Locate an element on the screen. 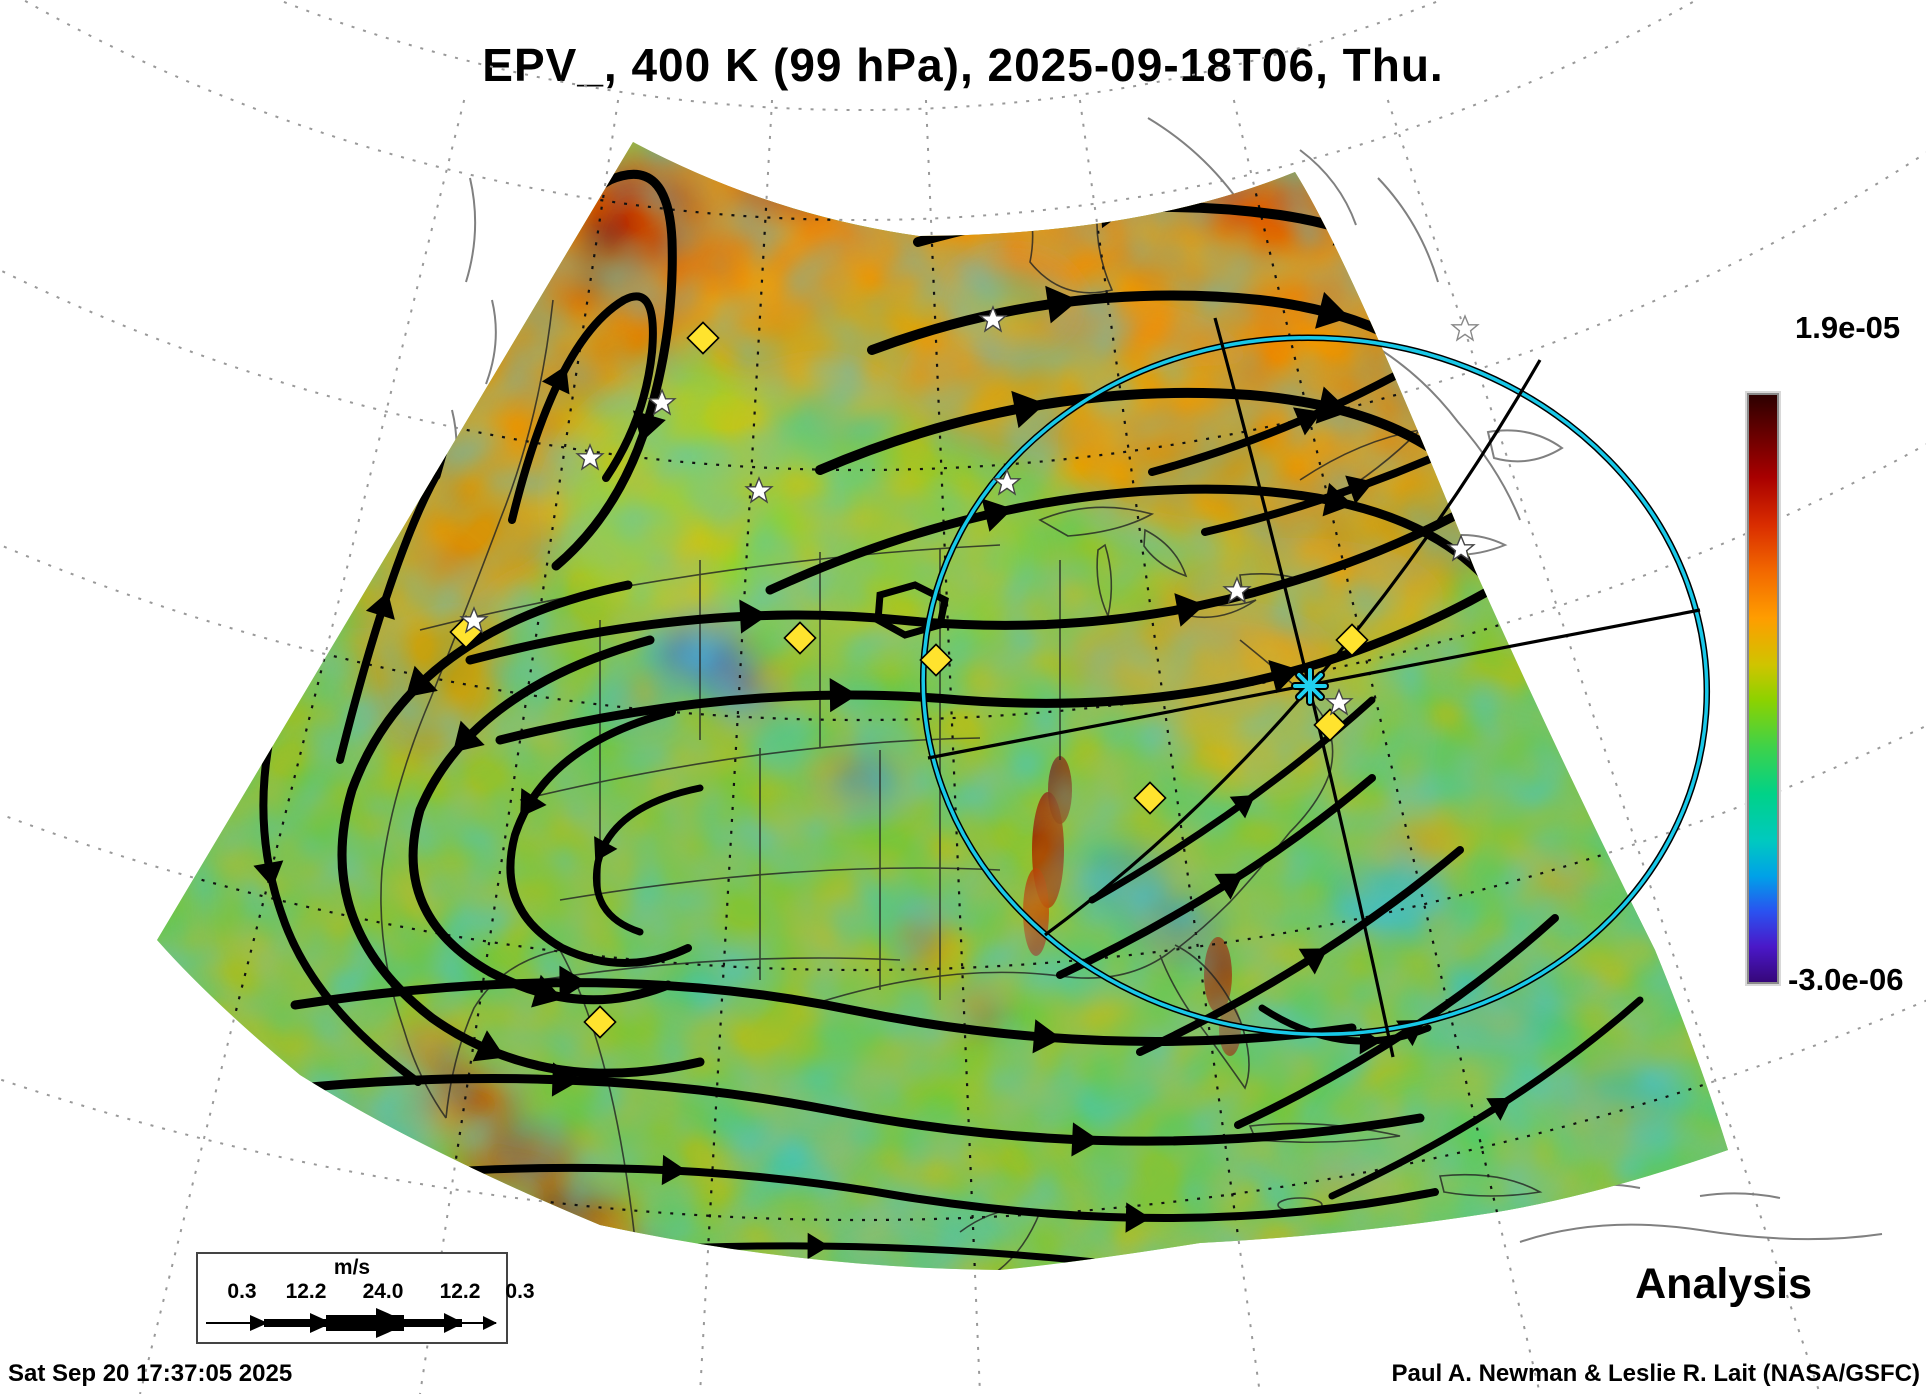  station-center-marker is located at coordinates (1310, 686).